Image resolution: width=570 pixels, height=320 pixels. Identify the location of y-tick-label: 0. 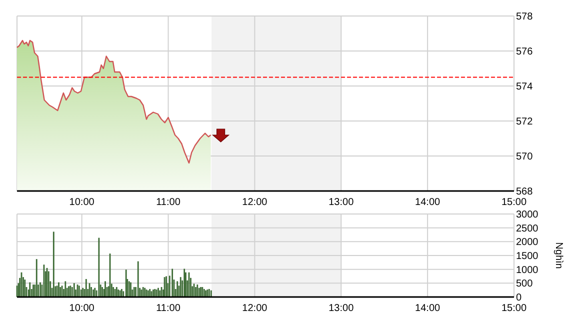
(519, 298).